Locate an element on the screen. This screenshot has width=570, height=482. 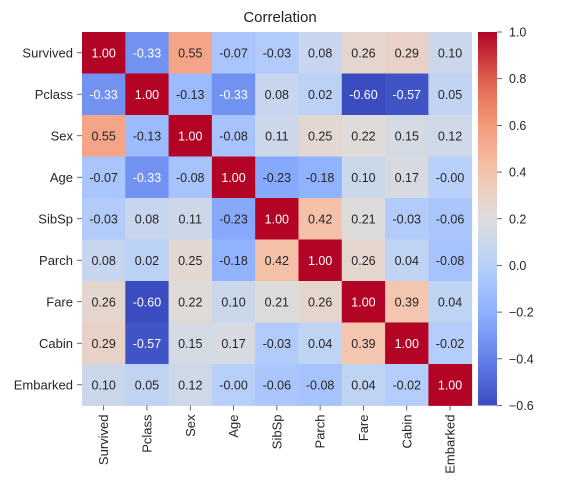
cell-value-label: 0.15 is located at coordinates (407, 136).